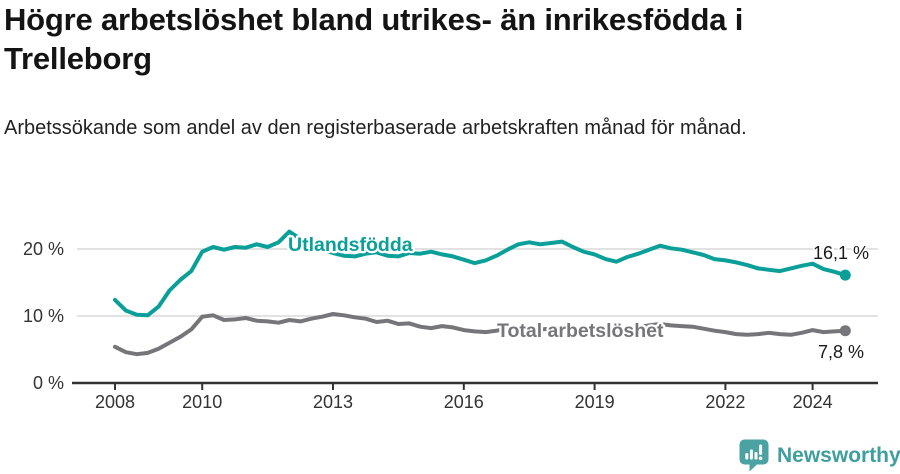 This screenshot has height=474, width=900. Describe the element at coordinates (48, 383) in the screenshot. I see `y-tick-label: 0 %` at that location.